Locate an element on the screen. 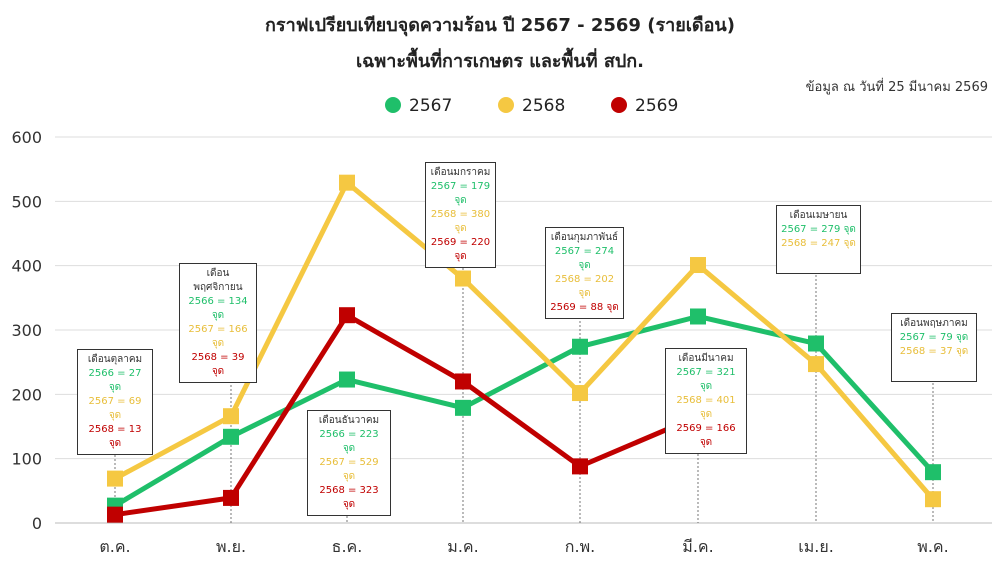 This screenshot has width=1000, height=562. annotation-title: เดือนตุลาคม is located at coordinates (115, 359).